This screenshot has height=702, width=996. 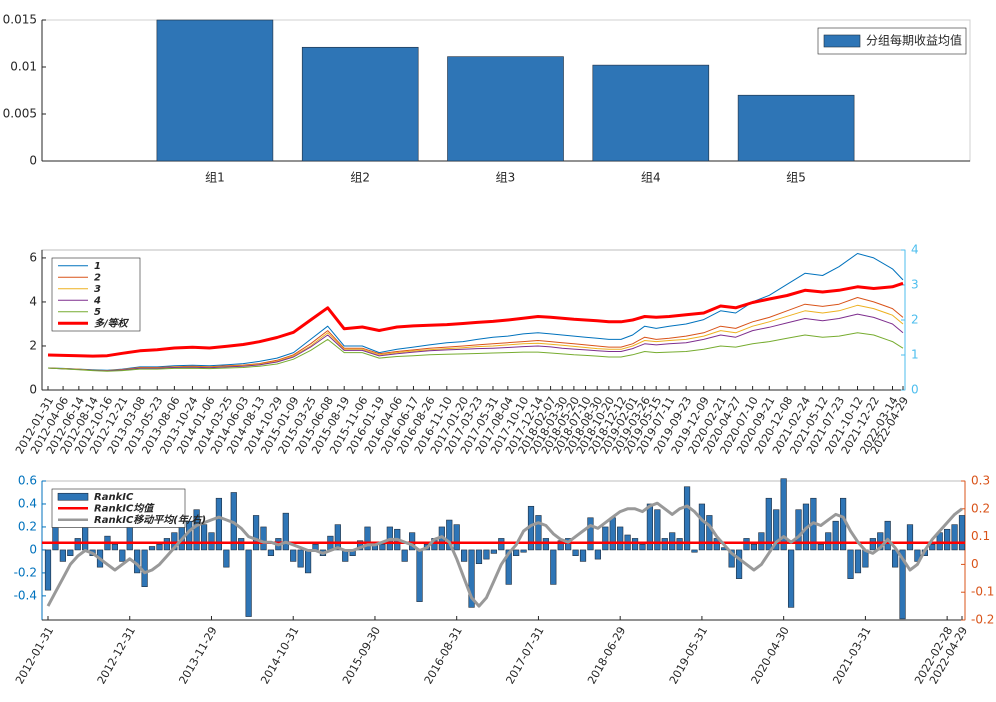 What do you see at coordinates (97, 277) in the screenshot?
I see `legend-label: 2` at bounding box center [97, 277].